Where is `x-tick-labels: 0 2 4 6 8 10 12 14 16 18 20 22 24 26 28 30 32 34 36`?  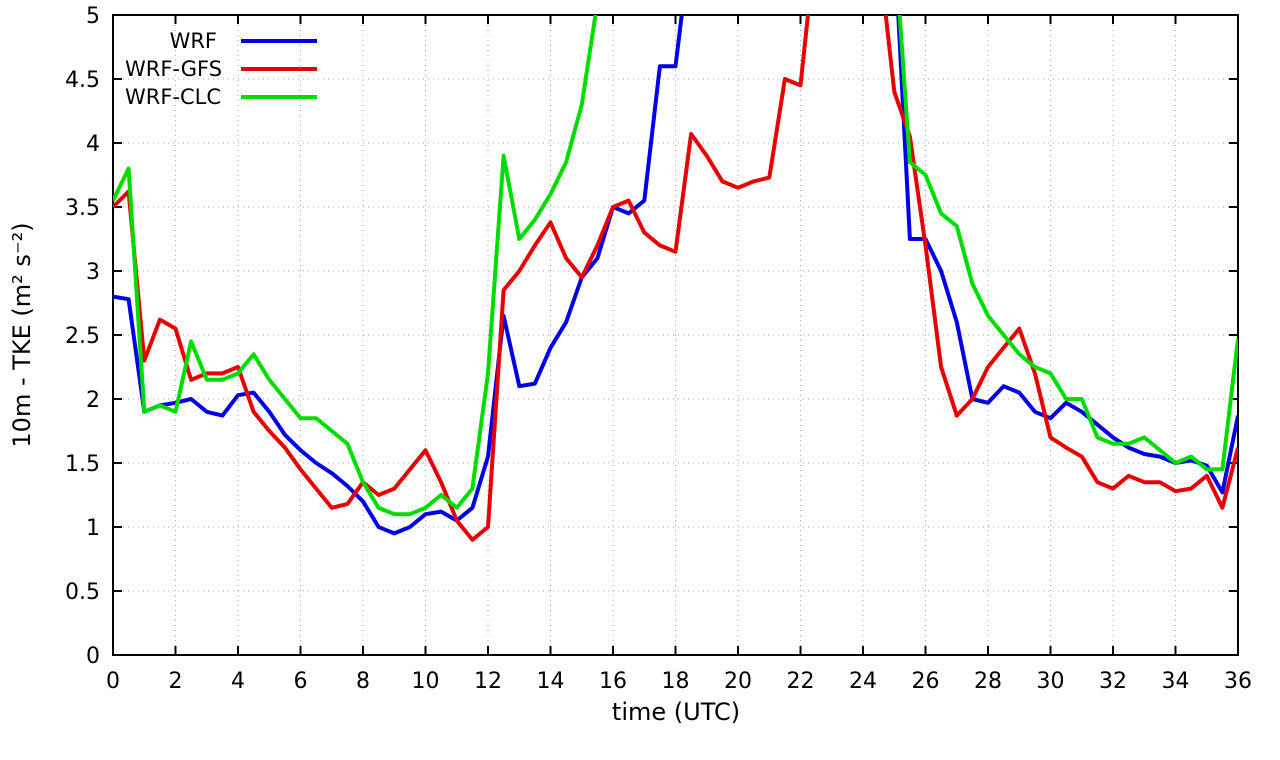
x-tick-labels: 0 2 4 6 8 10 12 14 16 18 20 22 24 26 28 30 32 34 36 is located at coordinates (679, 681).